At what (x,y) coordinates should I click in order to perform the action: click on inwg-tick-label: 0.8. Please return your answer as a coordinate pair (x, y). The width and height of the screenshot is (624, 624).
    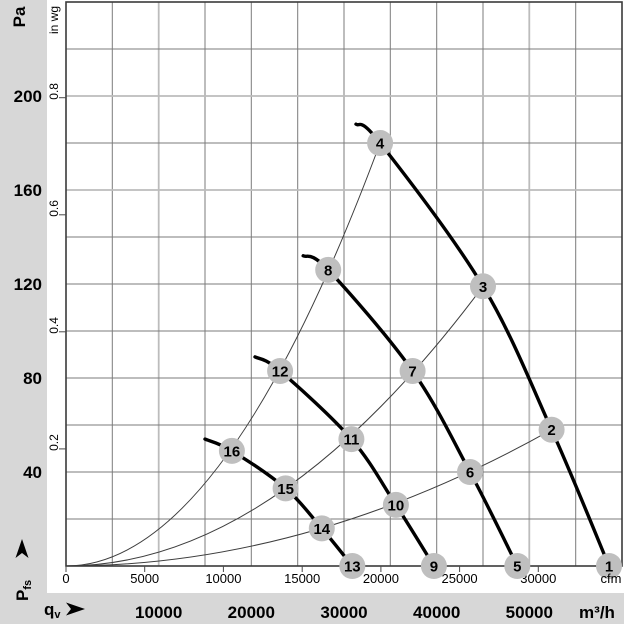
    Looking at the image, I should click on (54, 91).